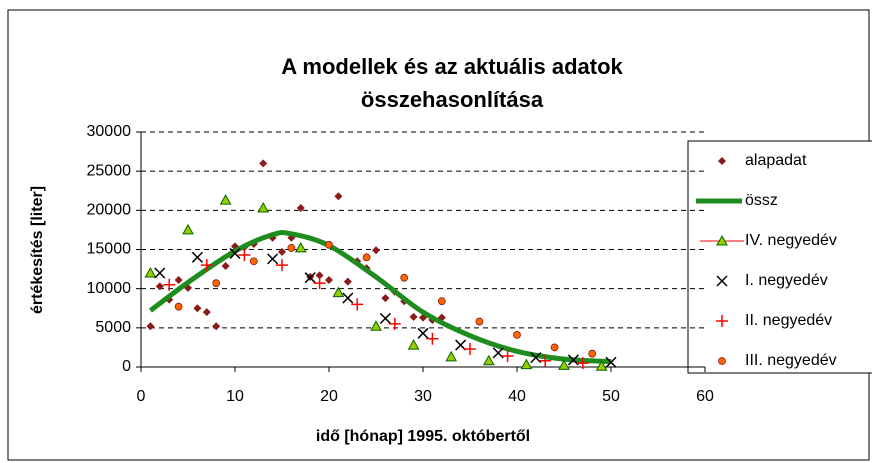 The width and height of the screenshot is (872, 463). I want to click on chart-title: A modellek és az aktuális adatok, so click(452, 66).